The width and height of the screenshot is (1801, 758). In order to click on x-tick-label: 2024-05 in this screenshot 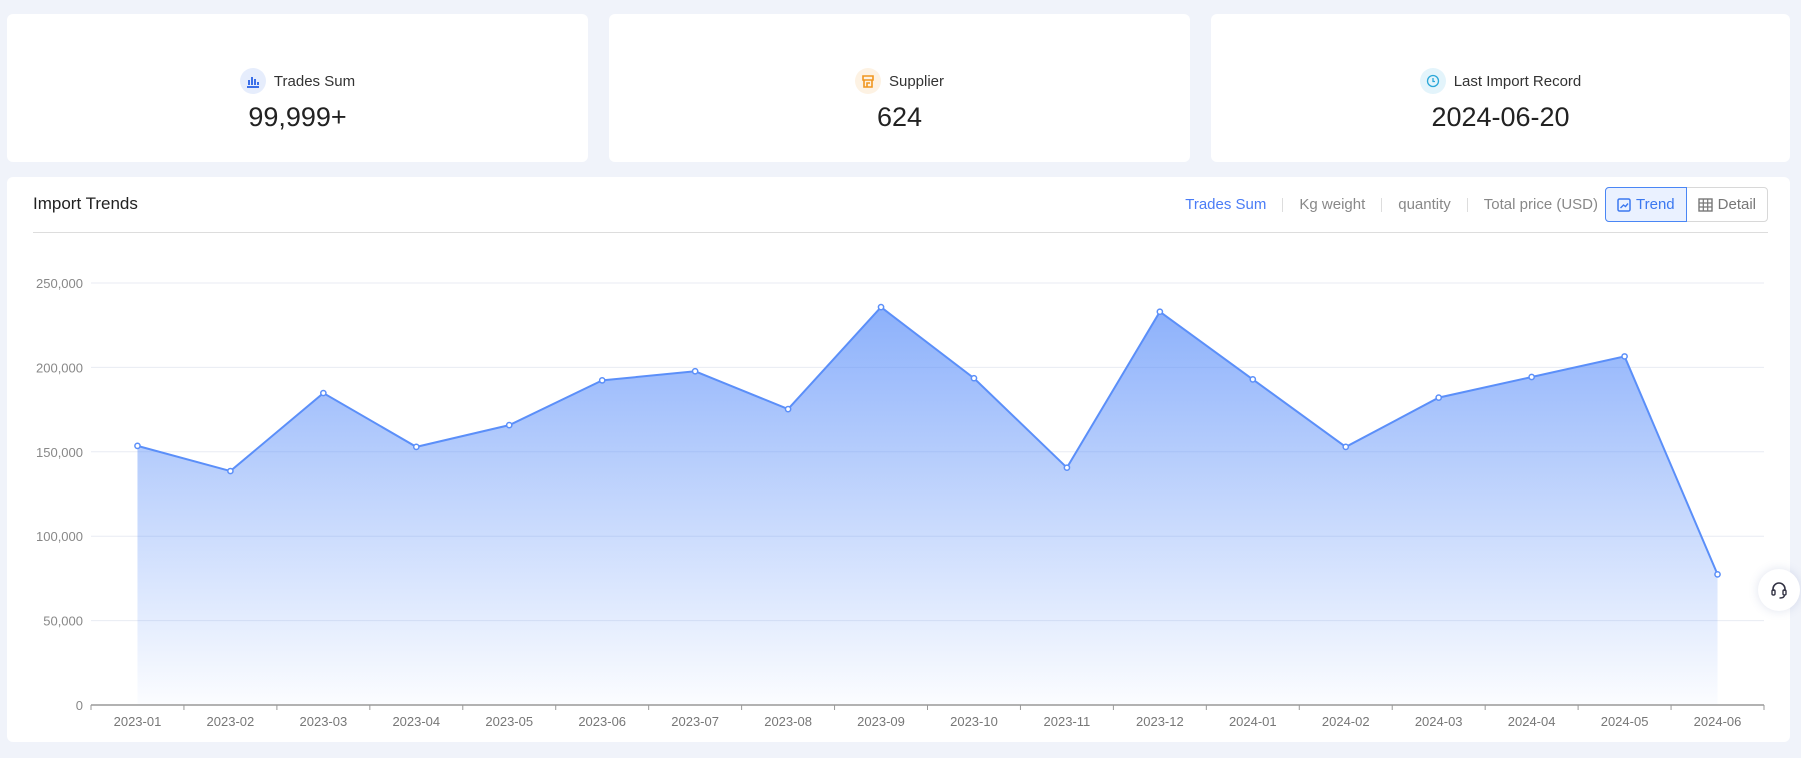, I will do `click(1625, 721)`.